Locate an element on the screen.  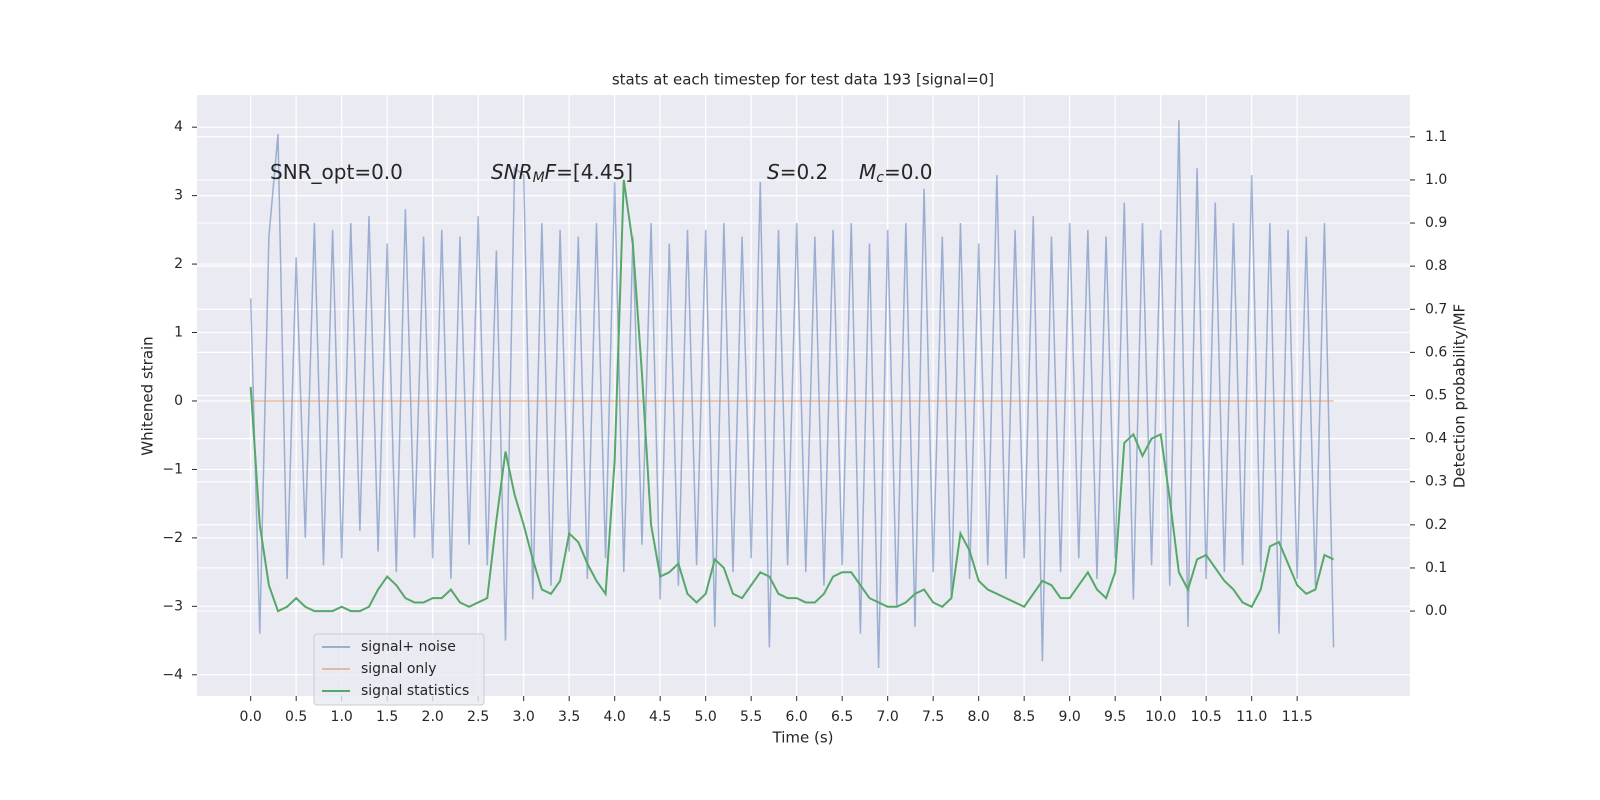
y2-axis-title: Detection probability/MF is located at coordinates (1460, 396).